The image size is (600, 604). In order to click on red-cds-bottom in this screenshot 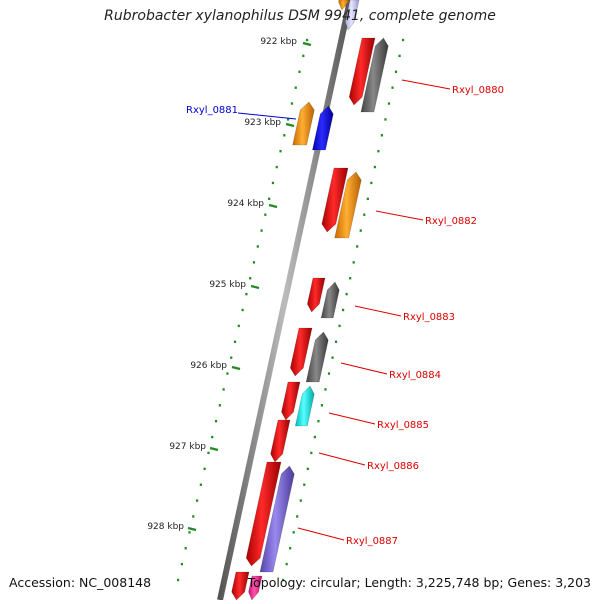, I will do `click(240, 586)`.